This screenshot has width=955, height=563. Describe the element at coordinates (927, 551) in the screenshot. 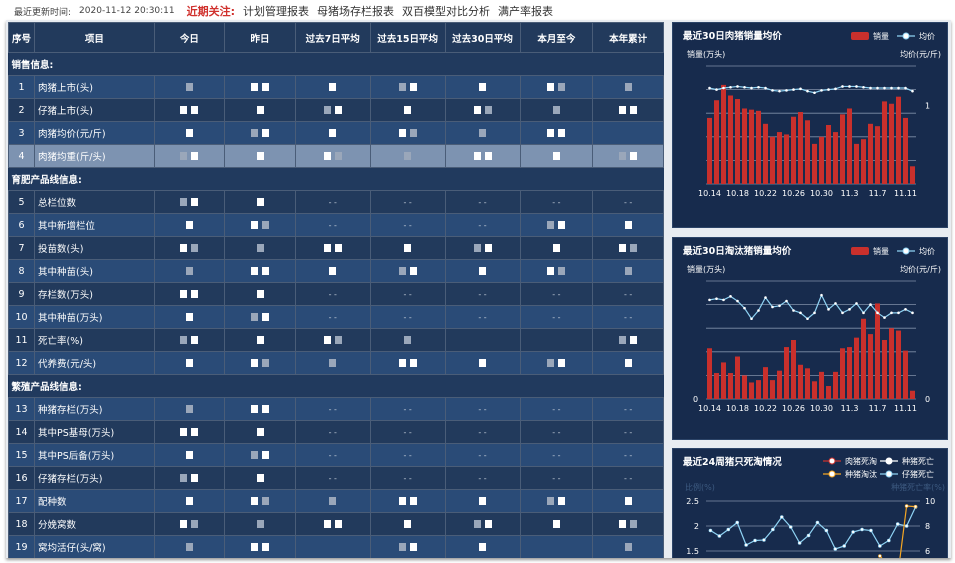

I see `y2-tick-label: 6` at that location.